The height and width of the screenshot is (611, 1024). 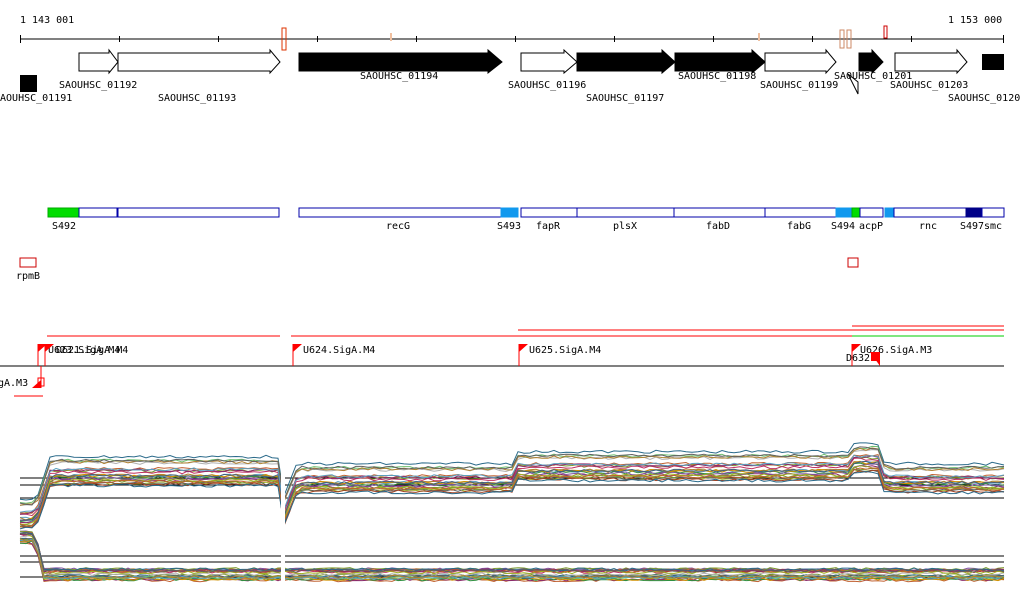 I want to click on gene-label: SAOUHSC_01198, so click(x=717, y=76).